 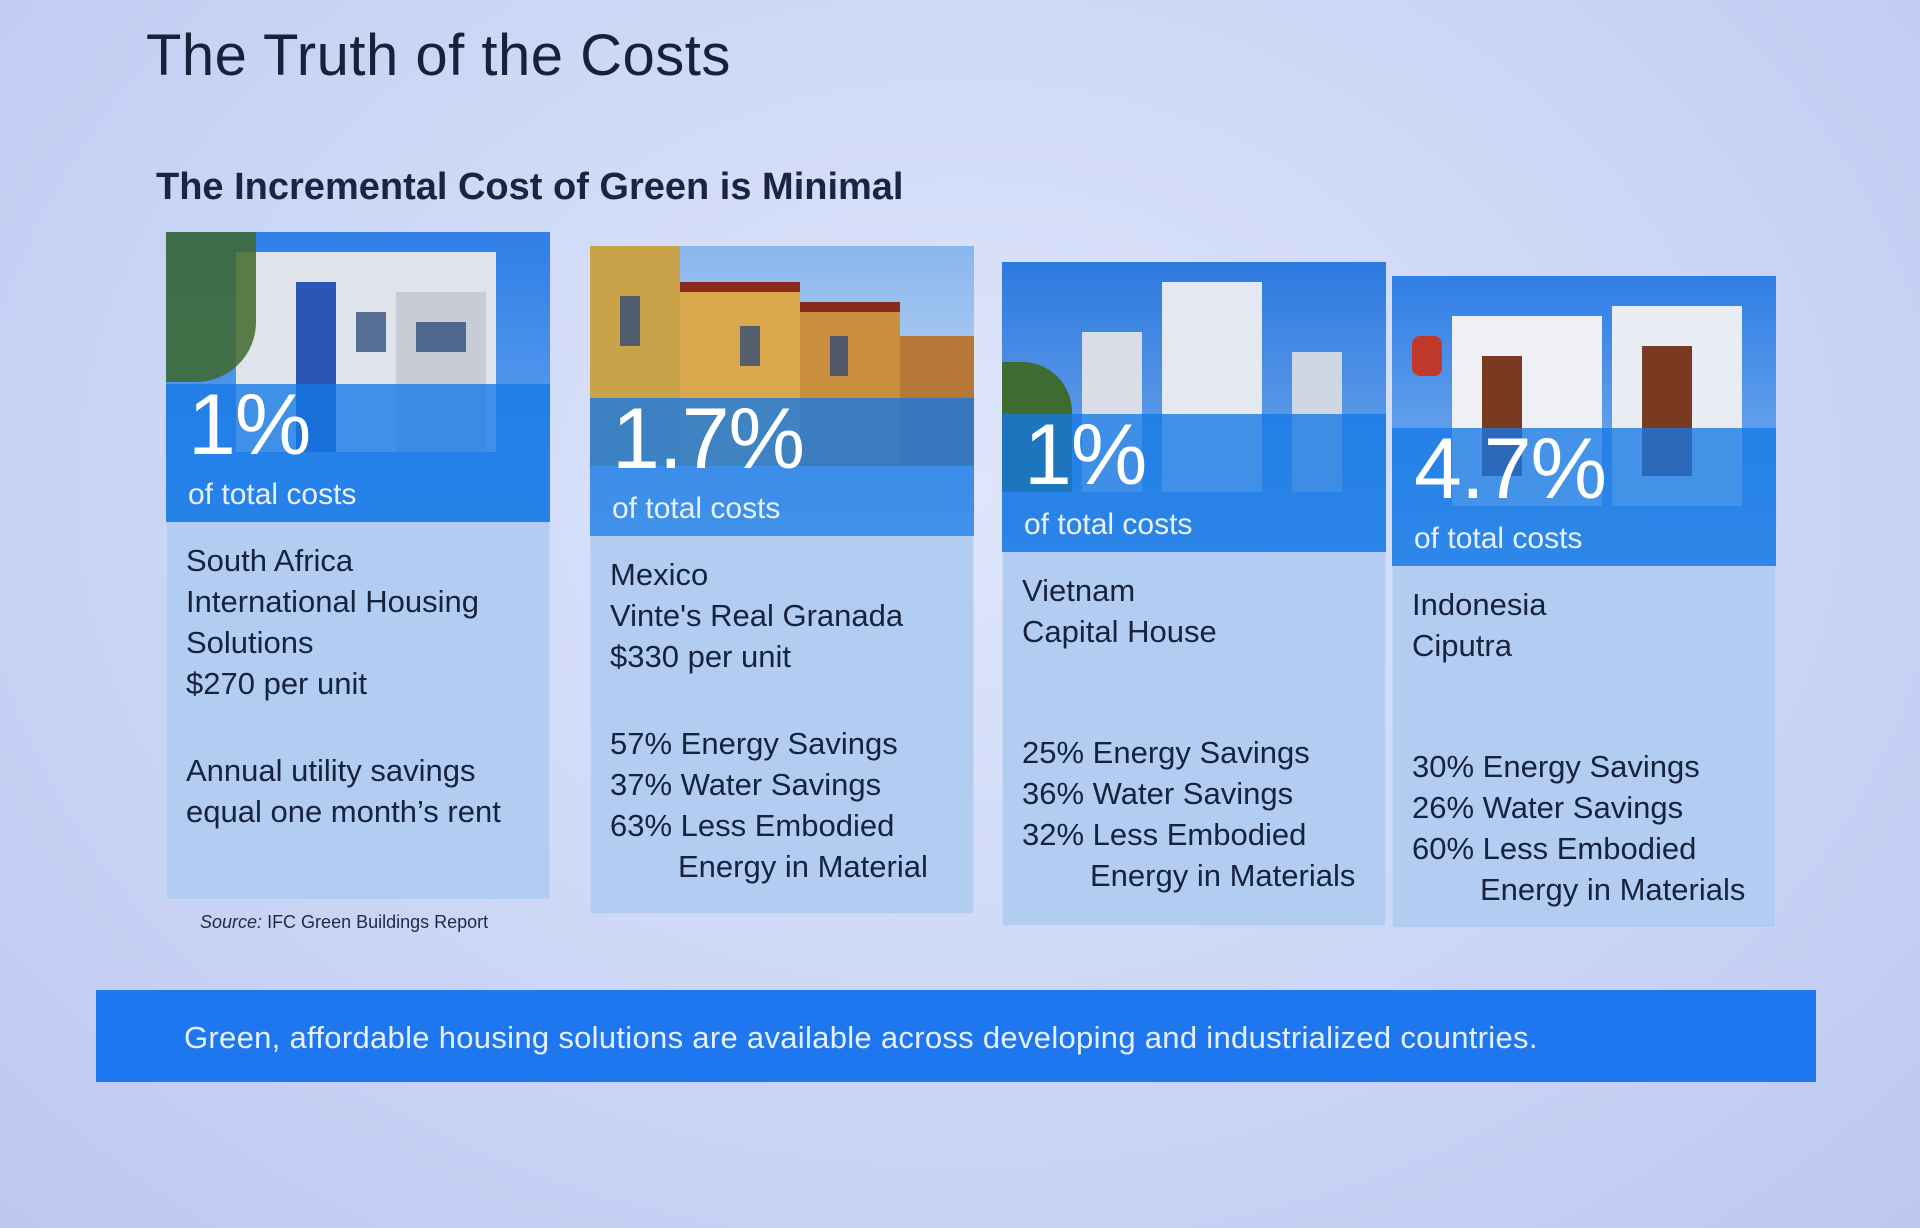 I want to click on source-text: IFC Green Buildings Report, so click(x=378, y=922).